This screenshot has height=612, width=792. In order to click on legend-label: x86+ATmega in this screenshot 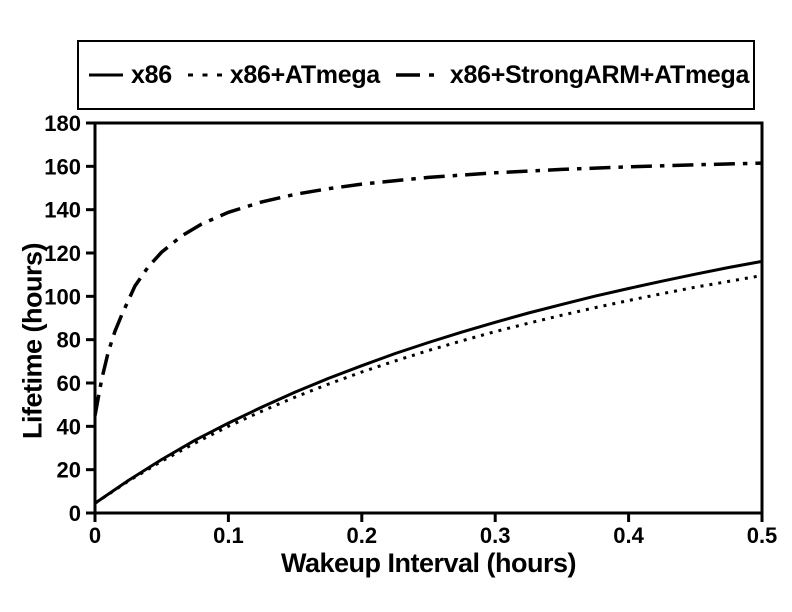, I will do `click(304, 74)`.